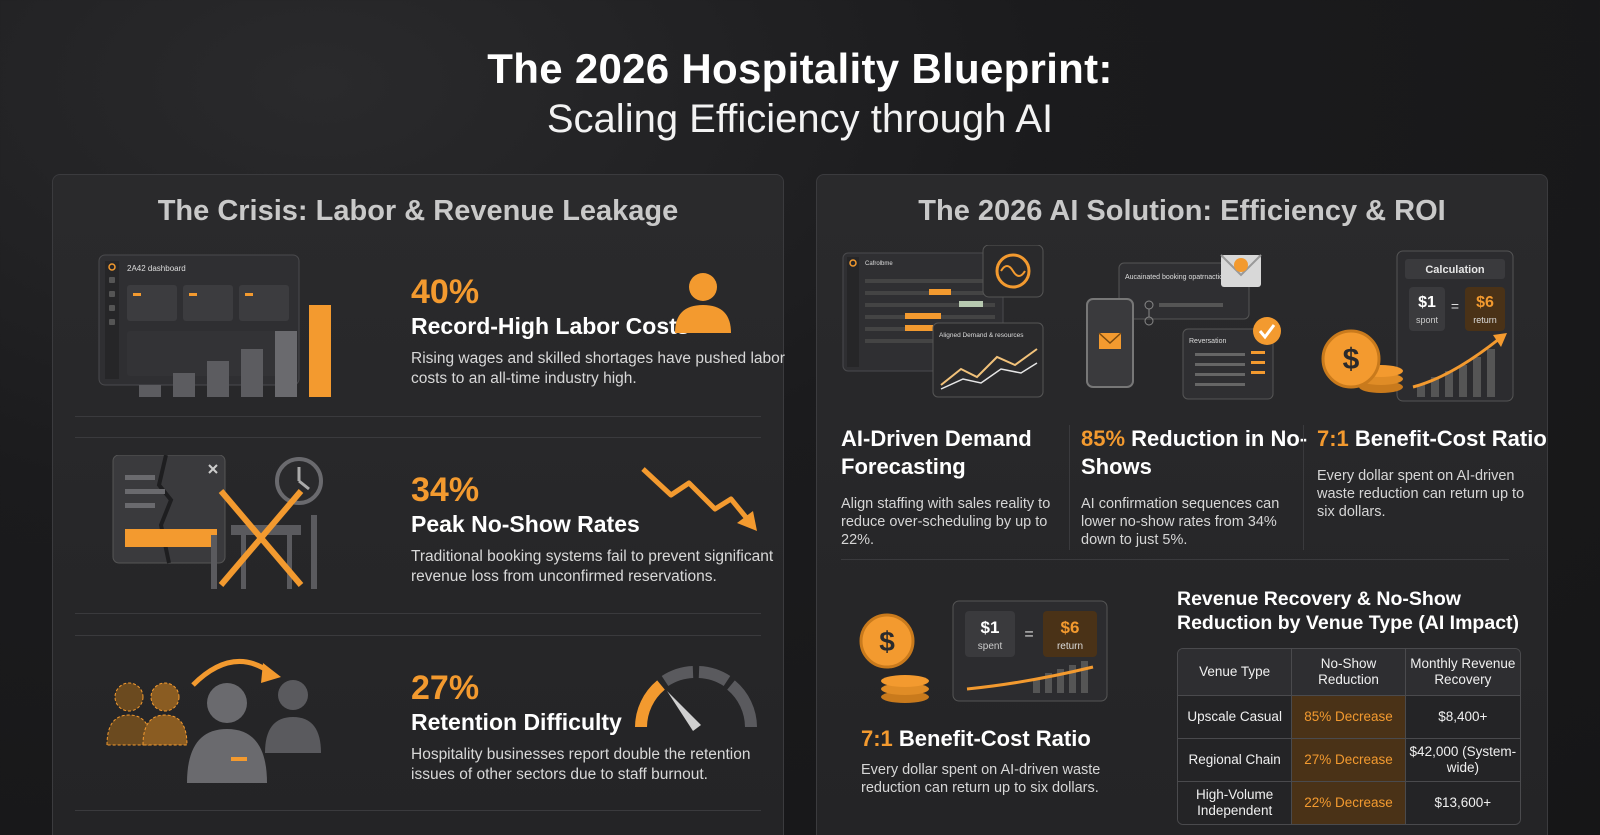 The height and width of the screenshot is (835, 1600). I want to click on table-header-cell: Venue Type, so click(1235, 671).